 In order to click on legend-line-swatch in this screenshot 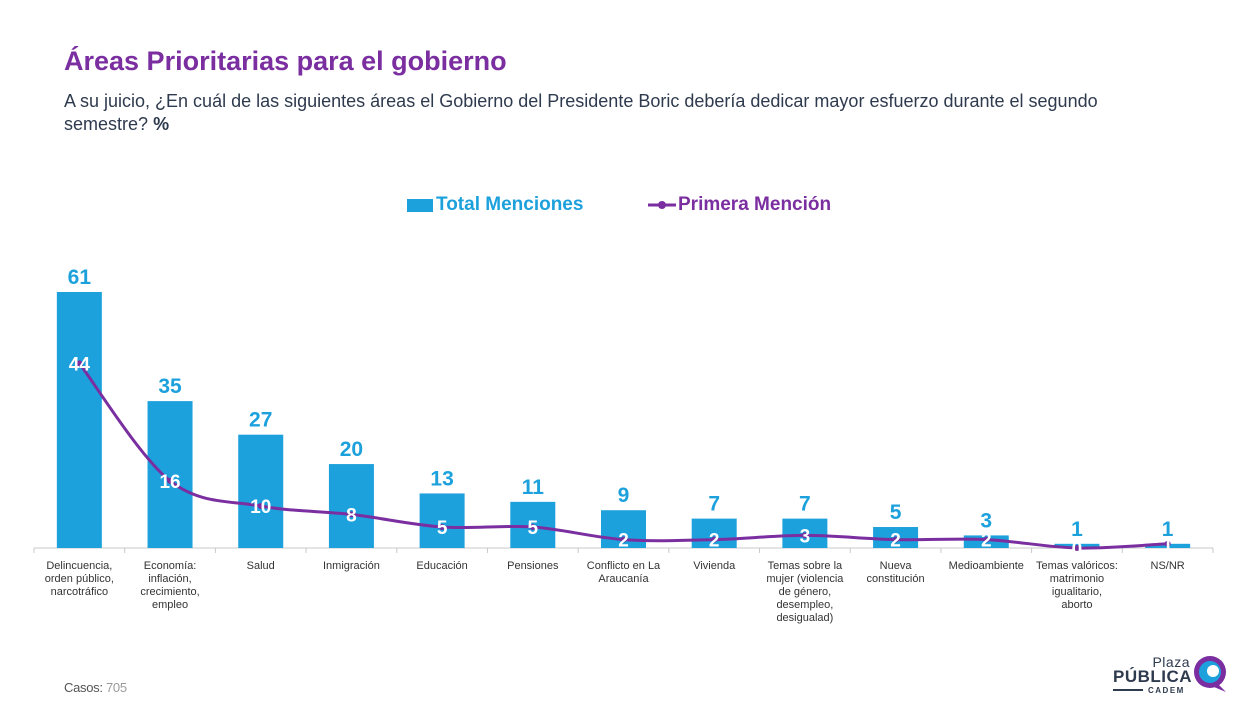, I will do `click(662, 205)`.